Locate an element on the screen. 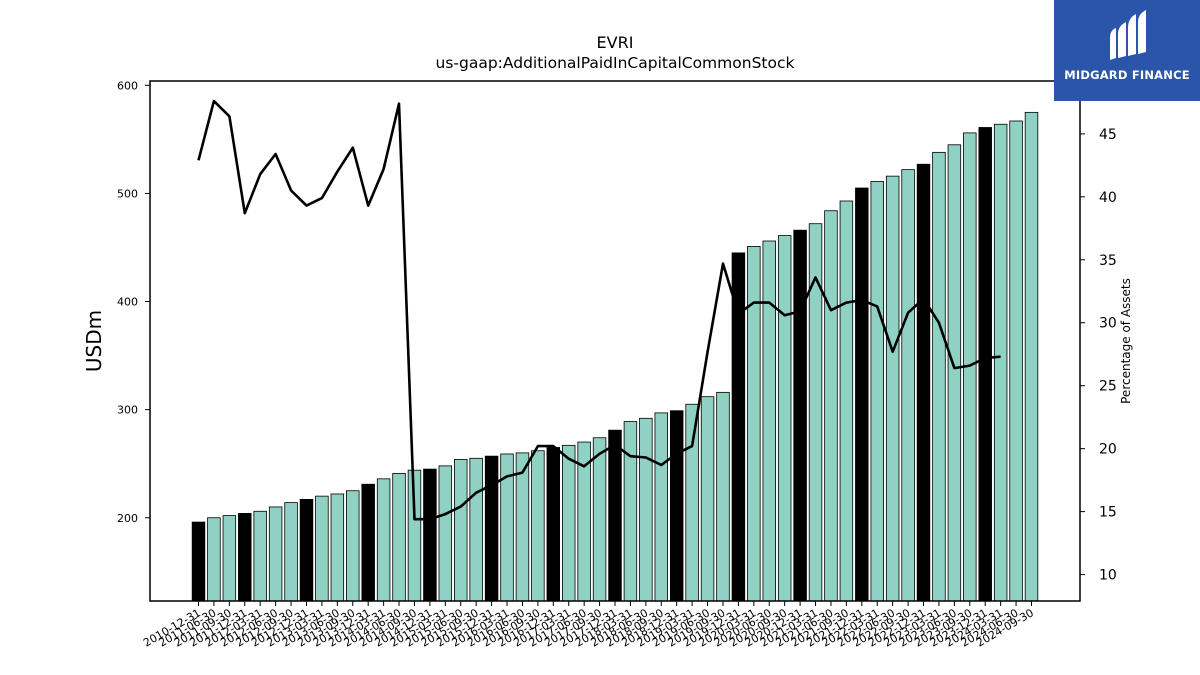 Image resolution: width=1200 pixels, height=675 pixels. right-axis: 10 15 20 25 30 35 40 45 is located at coordinates (1098, 355).